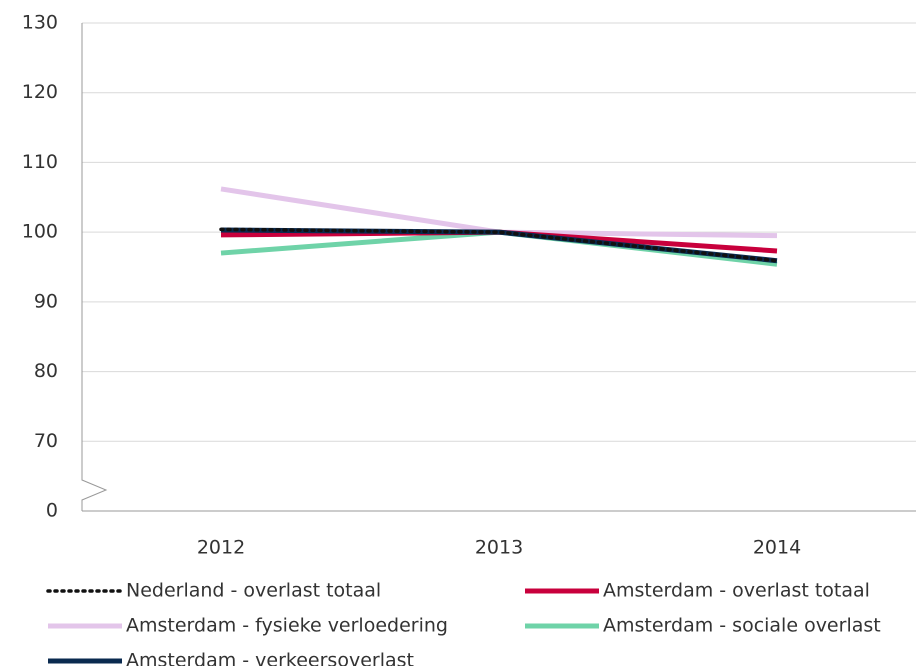 Image resolution: width=924 pixels, height=666 pixels. What do you see at coordinates (777, 548) in the screenshot?
I see `x-tick-label: 2014` at bounding box center [777, 548].